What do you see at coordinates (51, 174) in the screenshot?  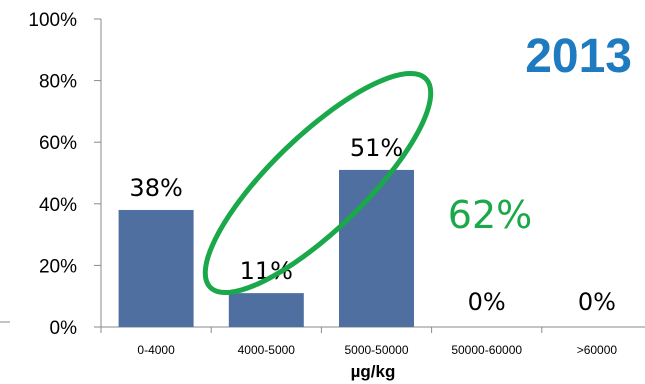 I see `y-axis: 0% 20% 40% 60% 80% 100%` at bounding box center [51, 174].